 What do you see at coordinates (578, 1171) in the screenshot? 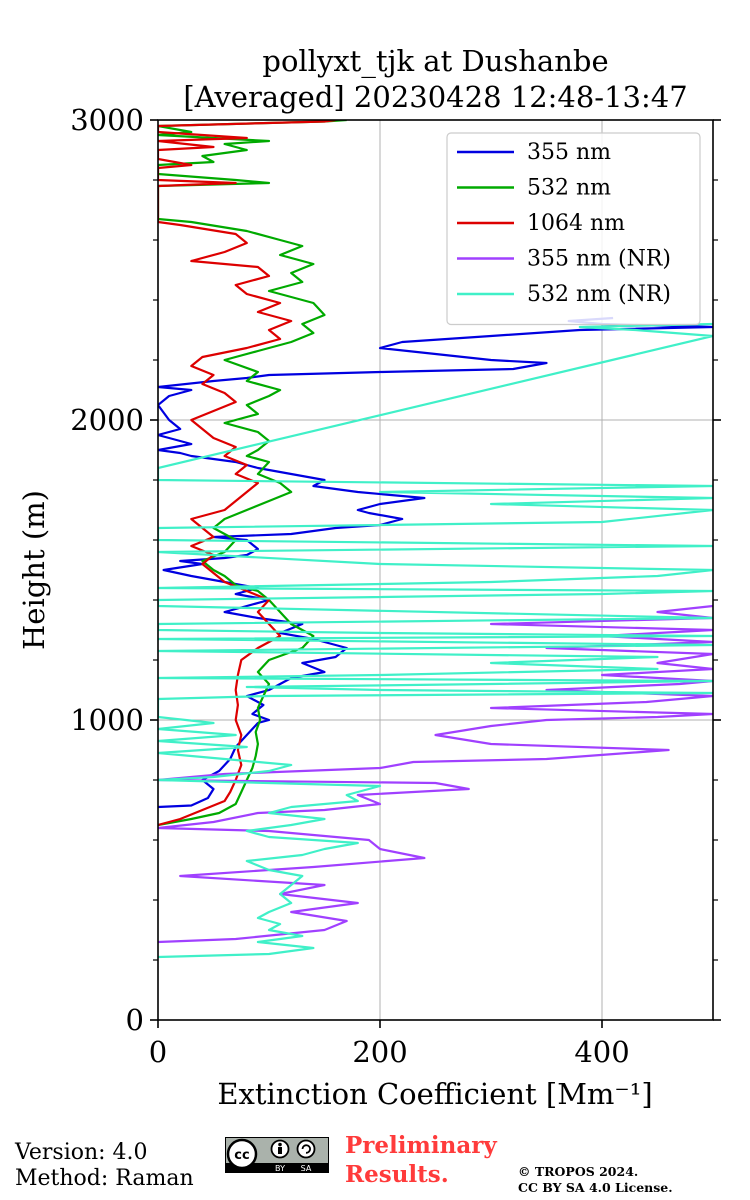
I see `copyright-line1: © TROPOS 2024.` at bounding box center [578, 1171].